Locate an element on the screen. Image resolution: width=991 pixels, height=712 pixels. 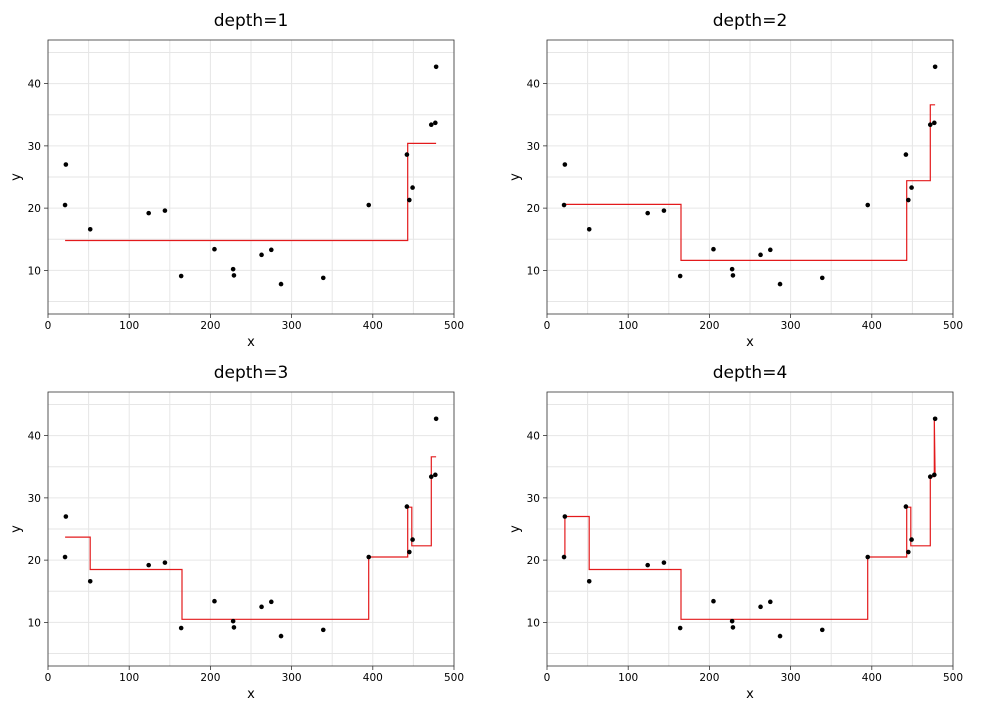
chart-title: depth=4 is located at coordinates (750, 373).